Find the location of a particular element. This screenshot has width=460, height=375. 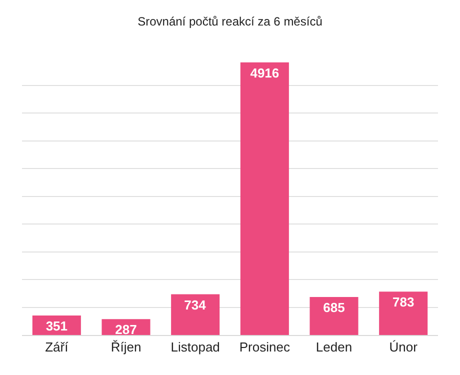

x-tick-label: Září is located at coordinates (57, 347).